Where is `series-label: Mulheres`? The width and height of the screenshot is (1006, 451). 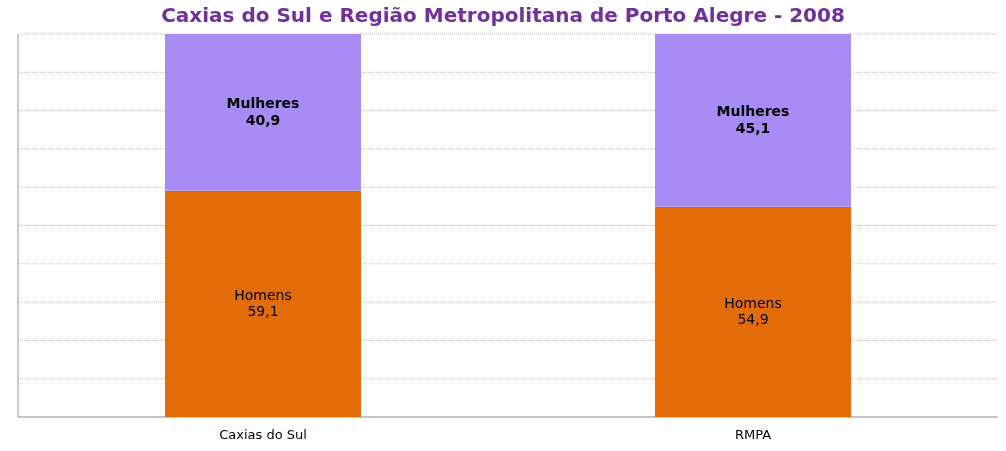 series-label: Mulheres is located at coordinates (263, 103).